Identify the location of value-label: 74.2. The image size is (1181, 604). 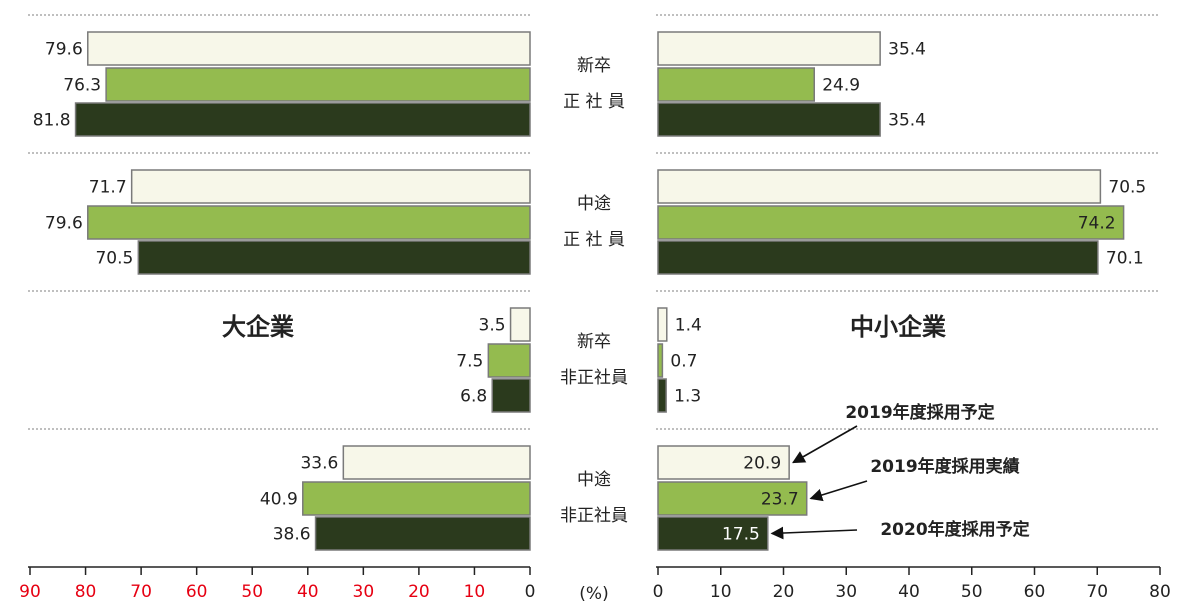
(1097, 224).